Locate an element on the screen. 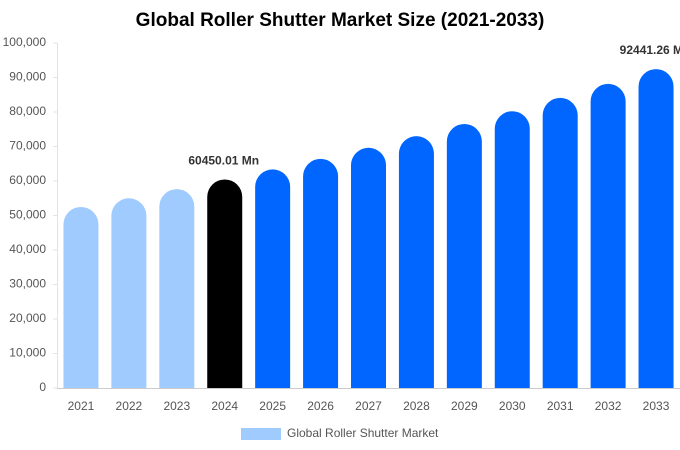  x-tick-label: 2021 is located at coordinates (81, 406).